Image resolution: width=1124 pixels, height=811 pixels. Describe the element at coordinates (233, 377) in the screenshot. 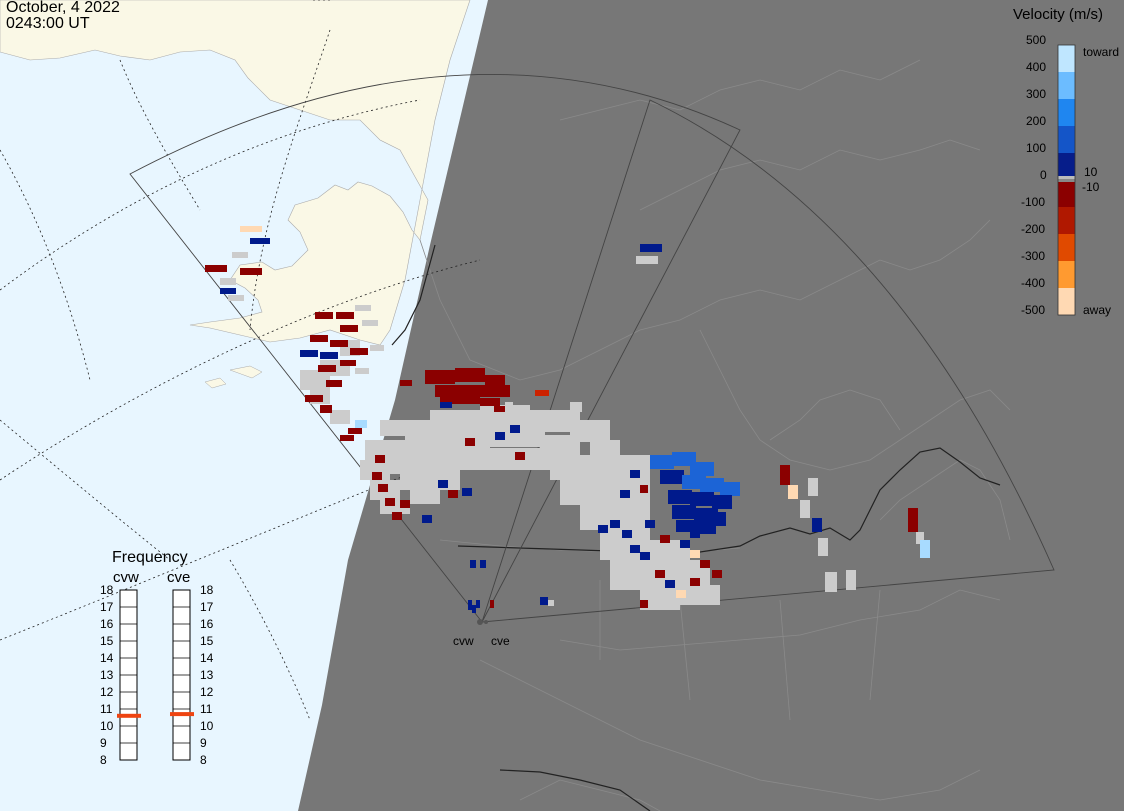

I see `land-islands` at that location.